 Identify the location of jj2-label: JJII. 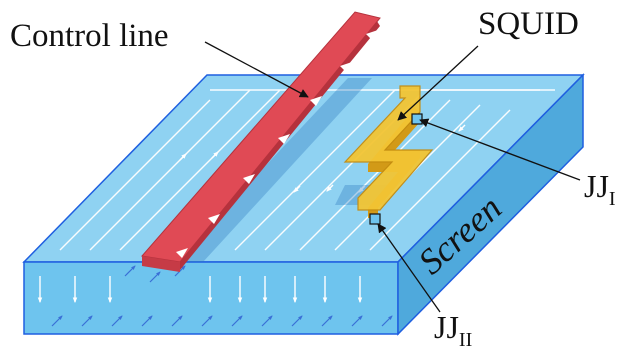
(453, 330).